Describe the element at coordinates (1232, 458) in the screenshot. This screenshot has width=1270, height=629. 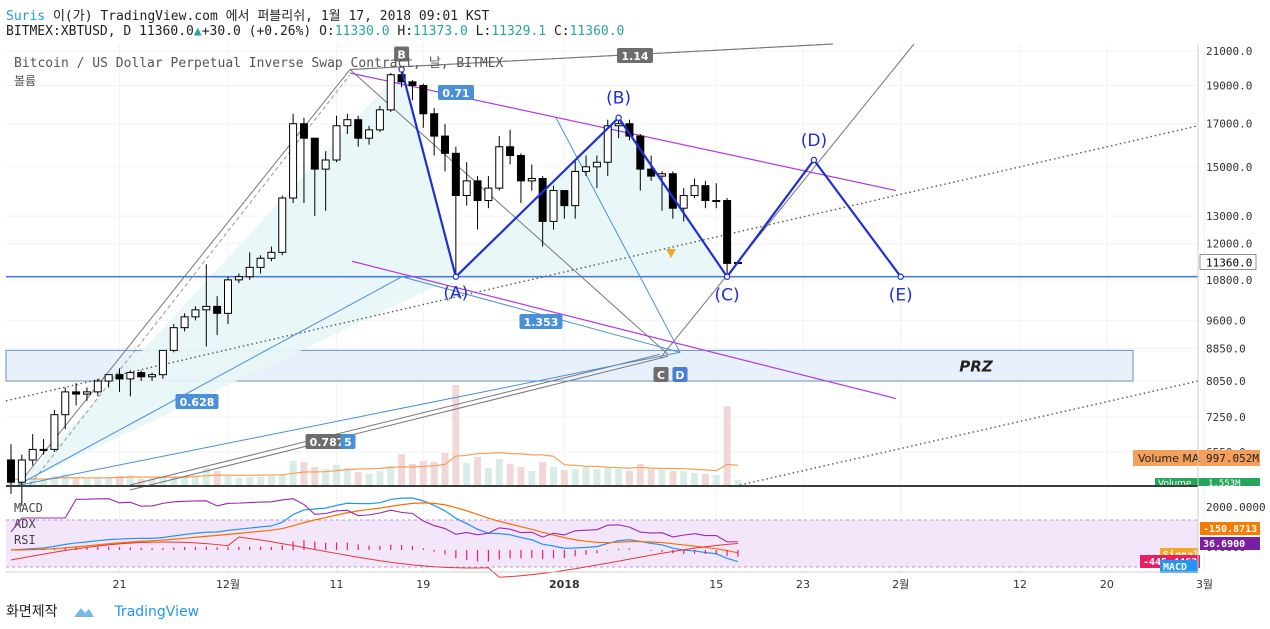
I see `volume-ma-tag-value: 997.052M` at that location.